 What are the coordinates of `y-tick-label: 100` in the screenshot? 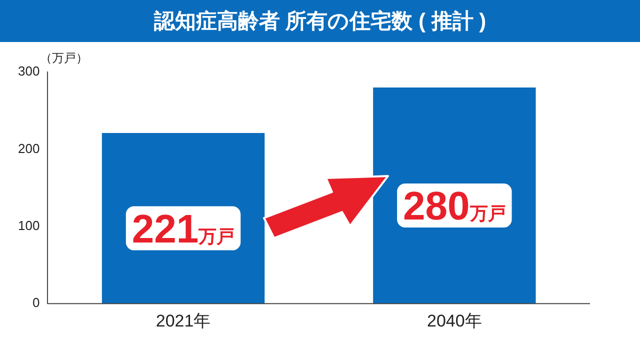 It's located at (29, 225).